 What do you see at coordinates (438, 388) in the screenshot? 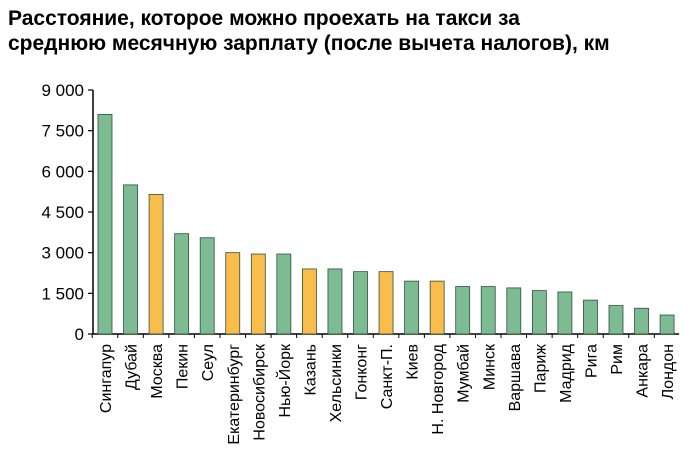
I see `x-tick-label: Н. Новгород` at bounding box center [438, 388].